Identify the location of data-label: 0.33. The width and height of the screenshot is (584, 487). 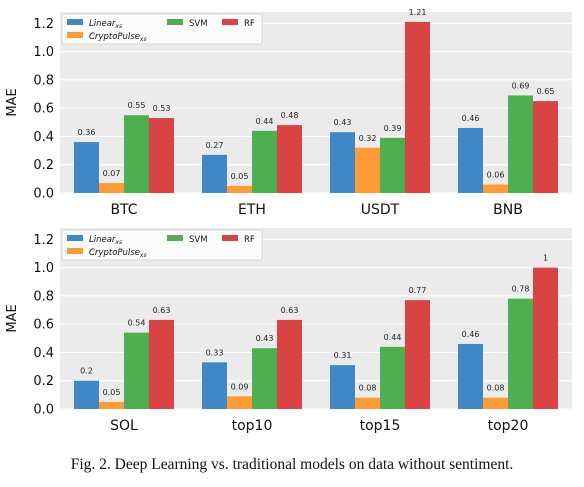
(215, 352).